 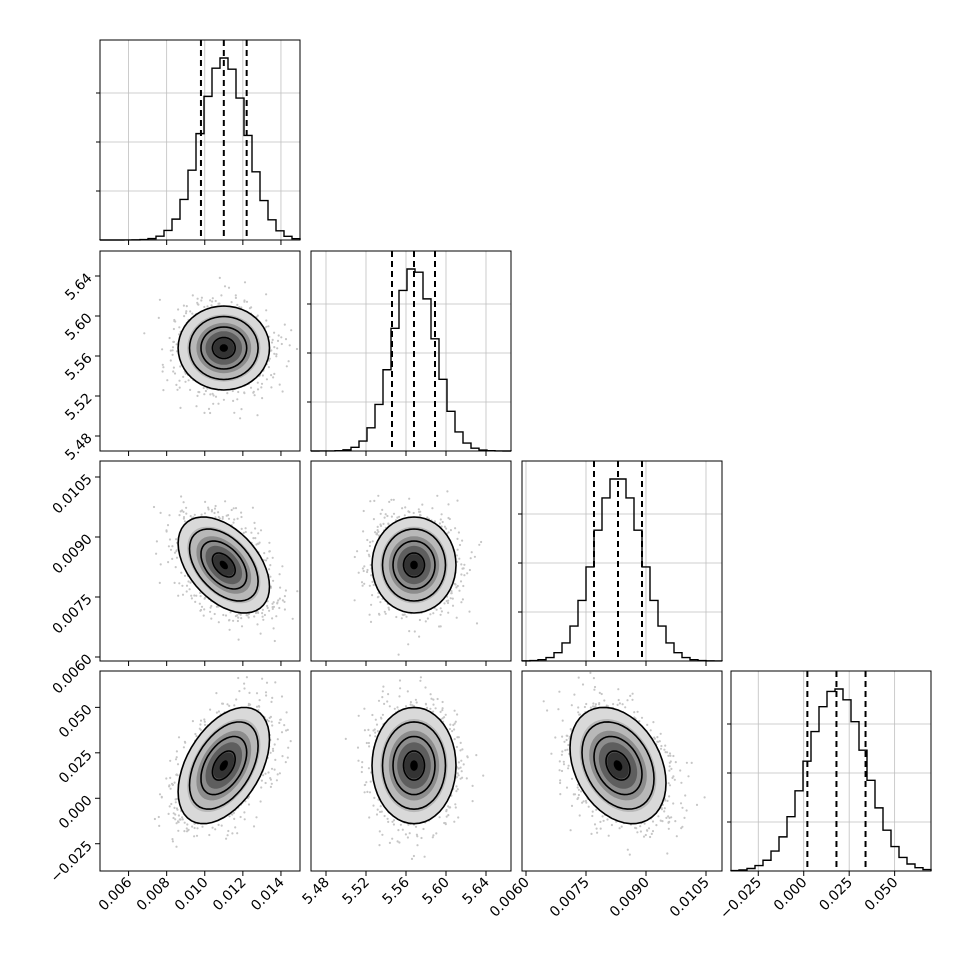 What do you see at coordinates (355, 891) in the screenshot?
I see `x-tick-label: 5.52` at bounding box center [355, 891].